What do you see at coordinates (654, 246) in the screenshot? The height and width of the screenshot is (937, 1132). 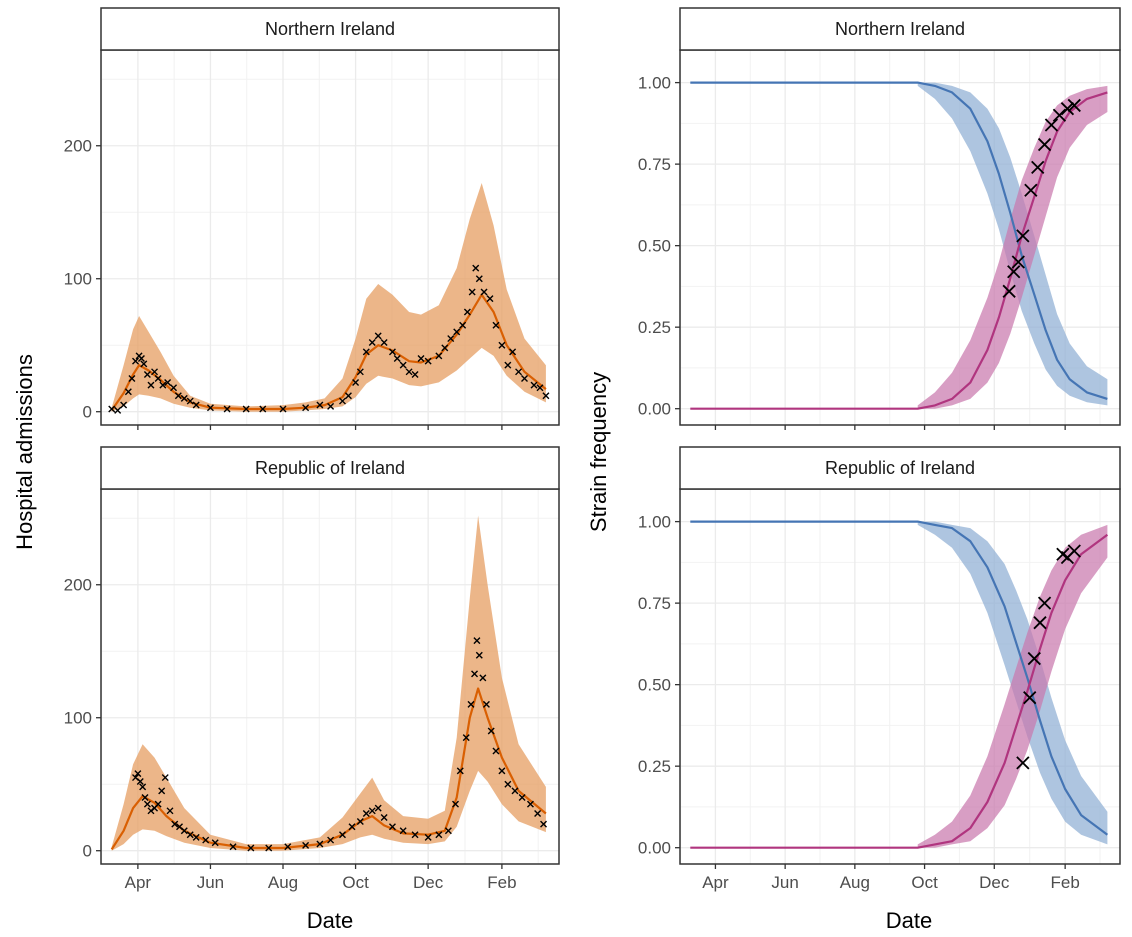 I see `y-tick-label: 0.50` at bounding box center [654, 246].